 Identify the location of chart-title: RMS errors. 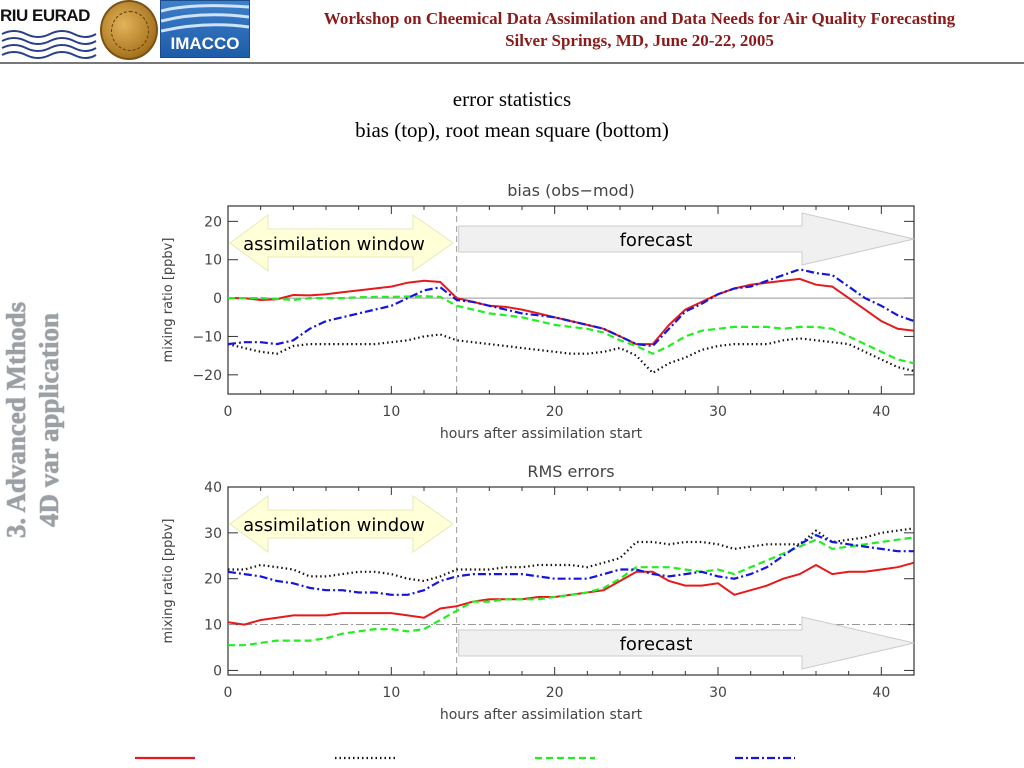
(570, 471).